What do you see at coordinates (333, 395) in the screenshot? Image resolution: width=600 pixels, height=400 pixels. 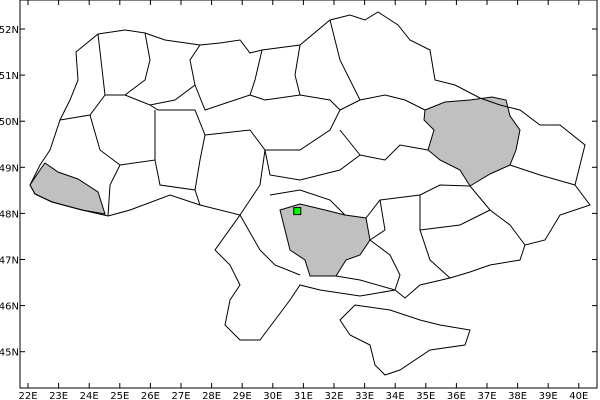 I see `x-tick-label: 32E` at bounding box center [333, 395].